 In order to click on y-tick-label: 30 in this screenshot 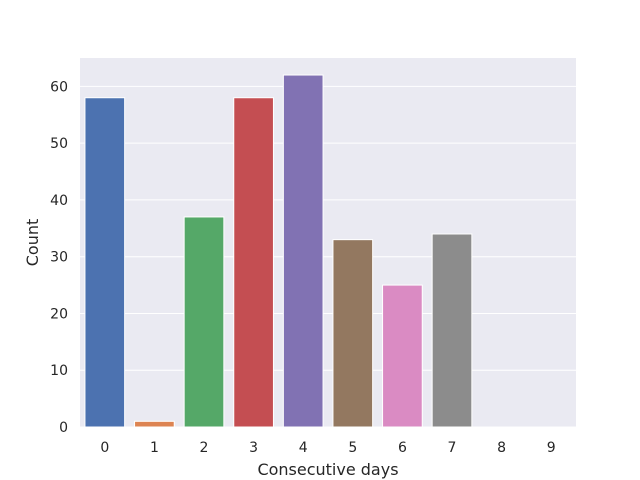, I will do `click(59, 258)`.